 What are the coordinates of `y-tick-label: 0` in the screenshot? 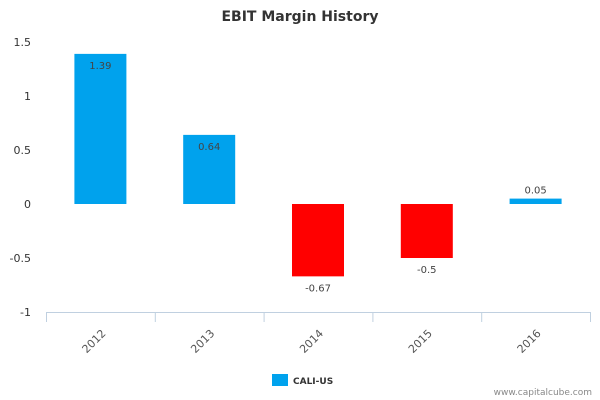 It's located at (27, 204).